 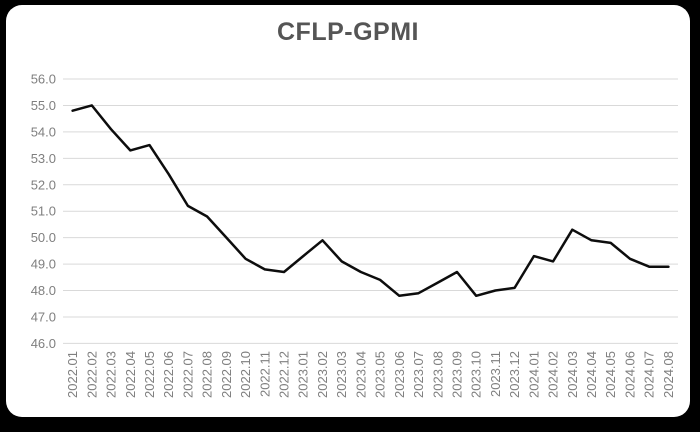 I want to click on x-axis-tick-label: 2022.06, so click(x=168, y=374).